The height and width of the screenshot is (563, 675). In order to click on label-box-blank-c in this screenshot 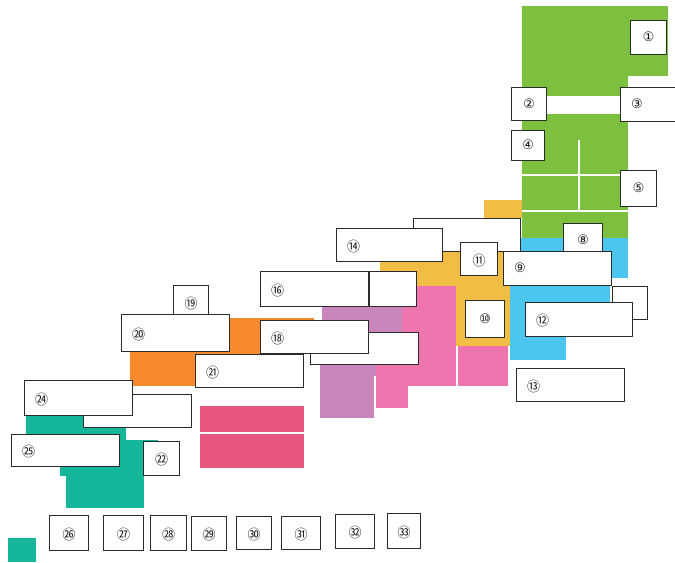, I will do `click(393, 289)`.